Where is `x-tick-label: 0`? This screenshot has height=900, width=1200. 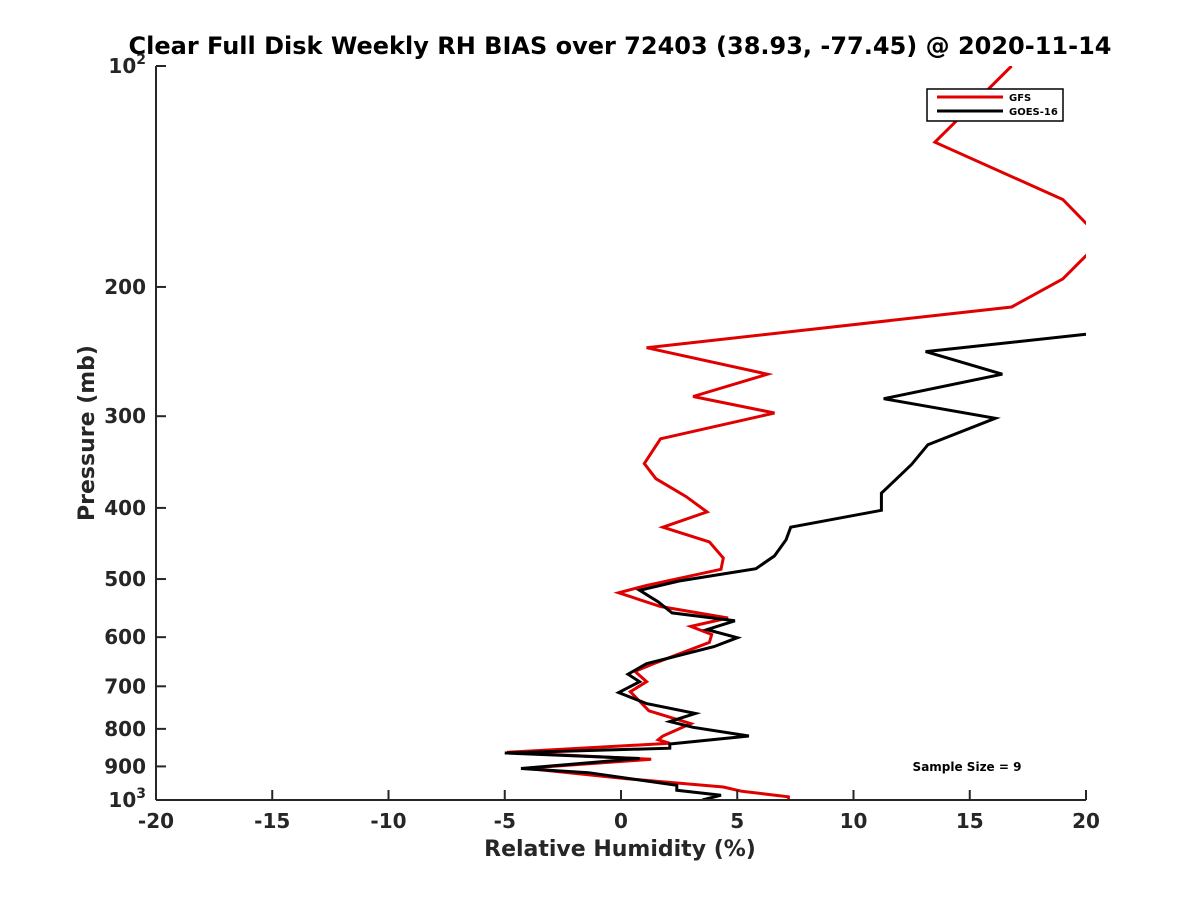
x-tick-label: 0 is located at coordinates (621, 821).